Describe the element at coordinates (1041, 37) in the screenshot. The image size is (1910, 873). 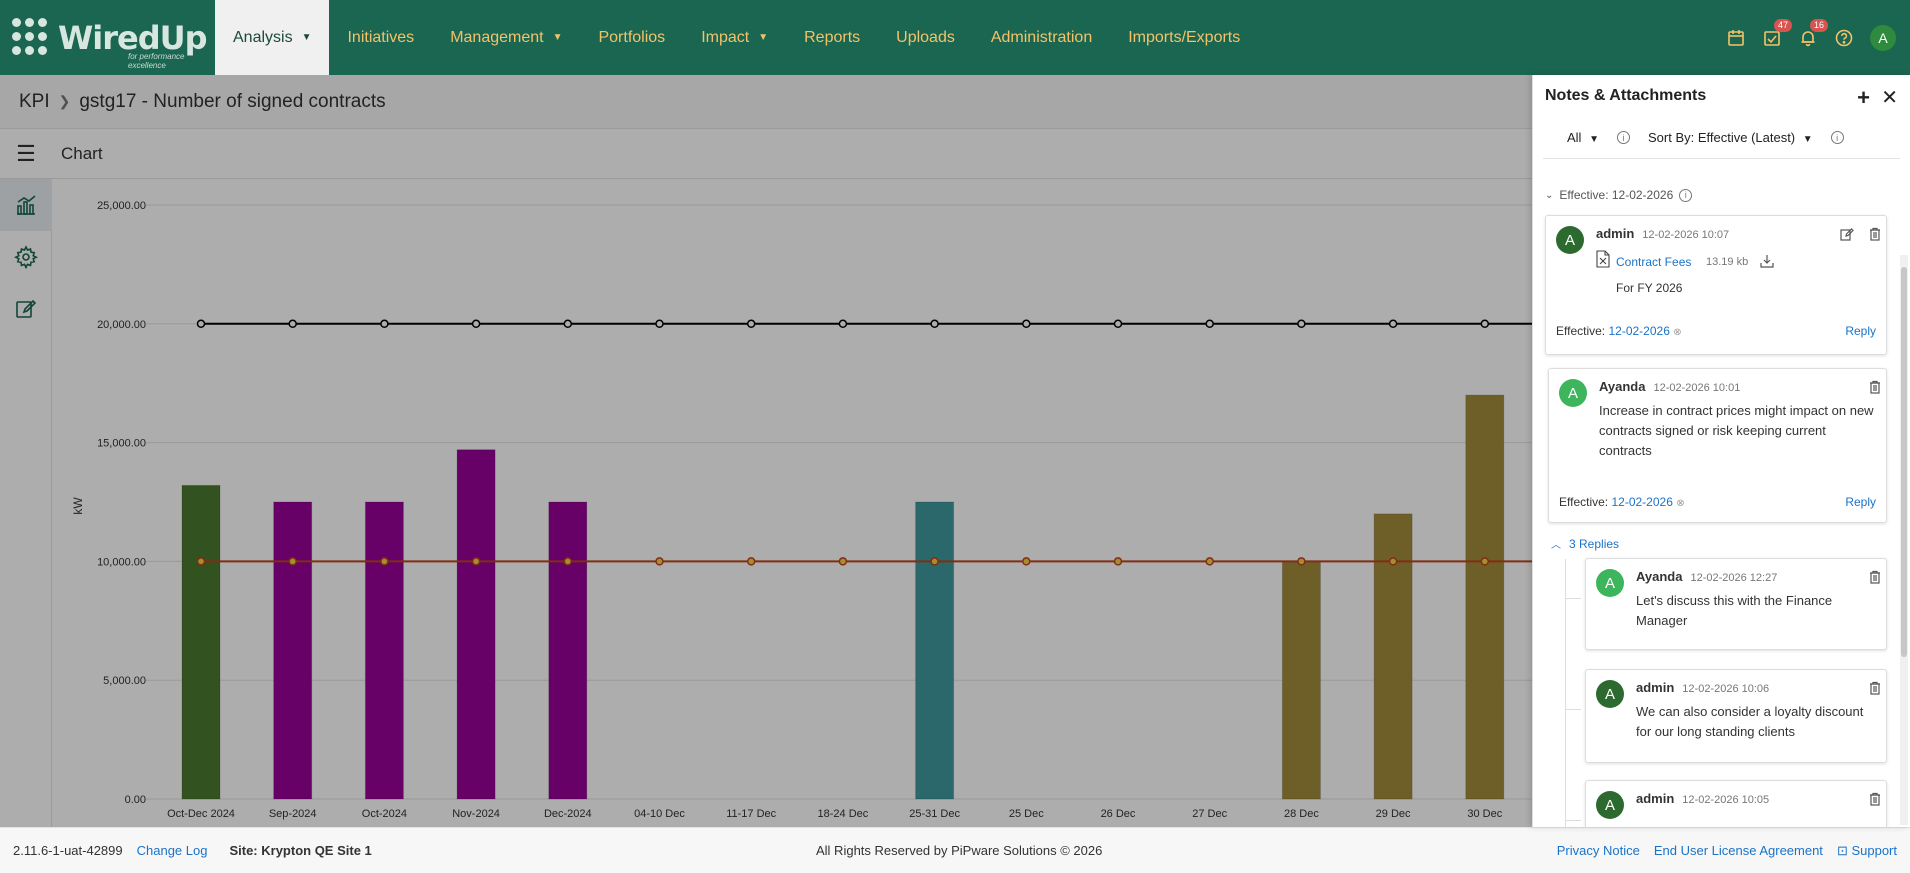
I see `nav-item-administration: Administration` at that location.